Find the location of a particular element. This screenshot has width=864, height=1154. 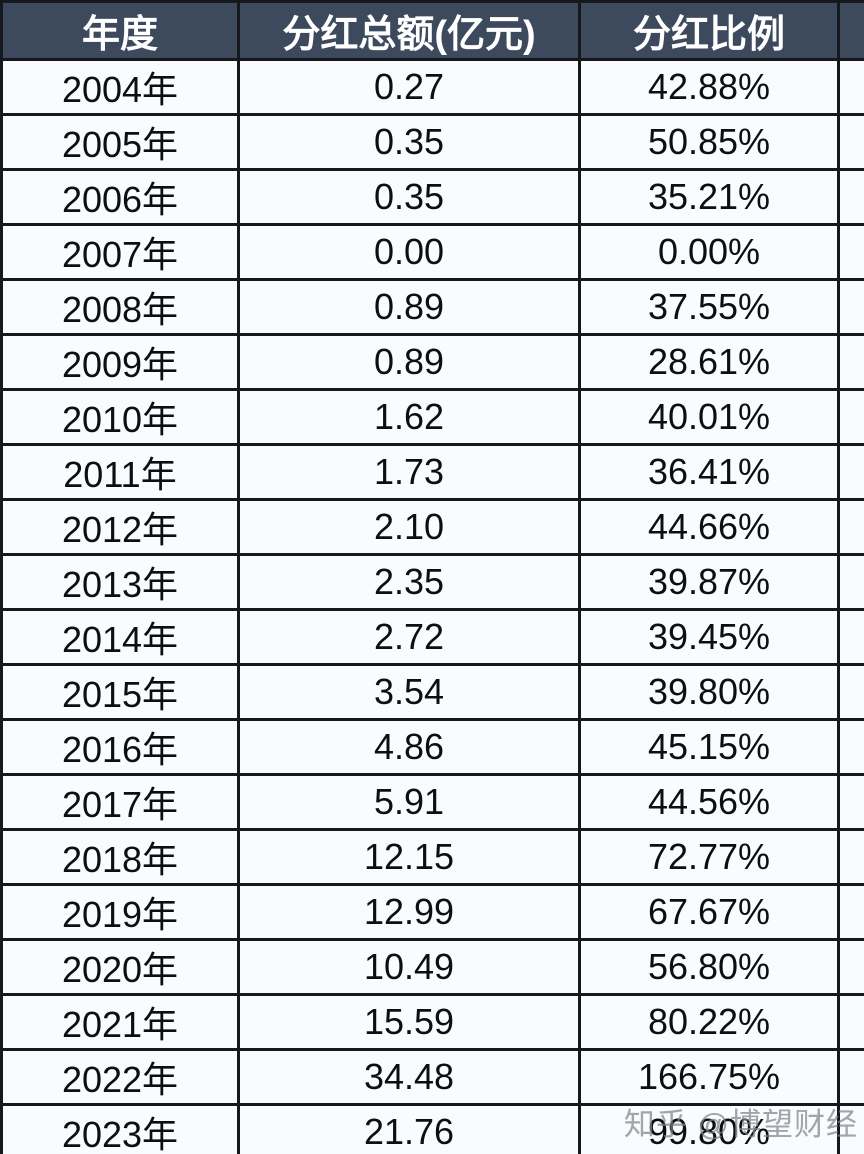

table-row: 2011年 1.73 36.41% is located at coordinates (432, 472).